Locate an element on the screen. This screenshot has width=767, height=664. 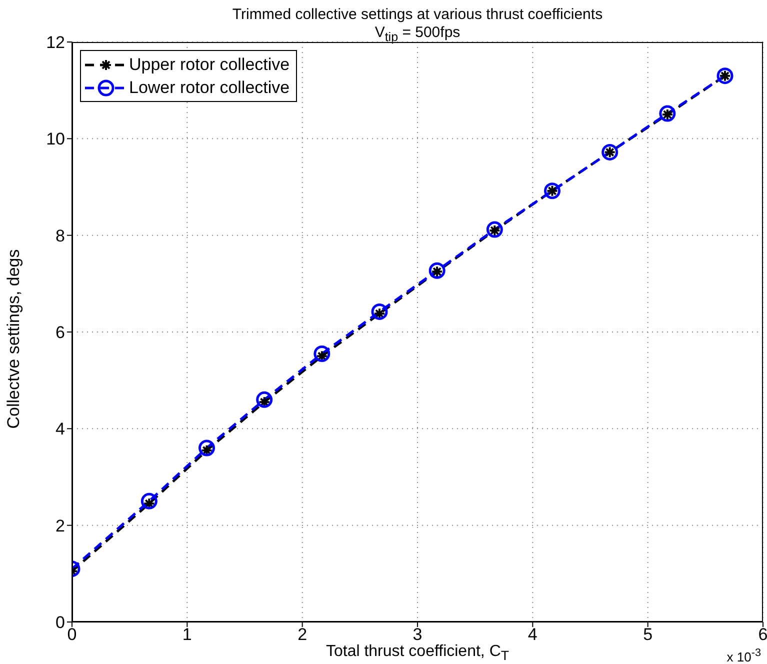
x-tick-label: 6 is located at coordinates (762, 634).